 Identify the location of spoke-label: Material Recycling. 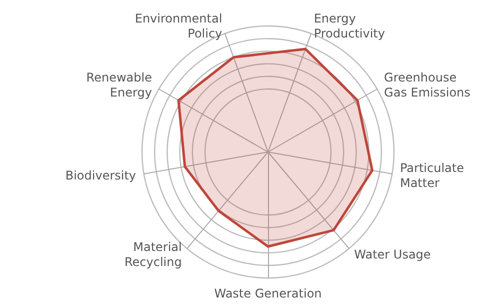
(153, 255).